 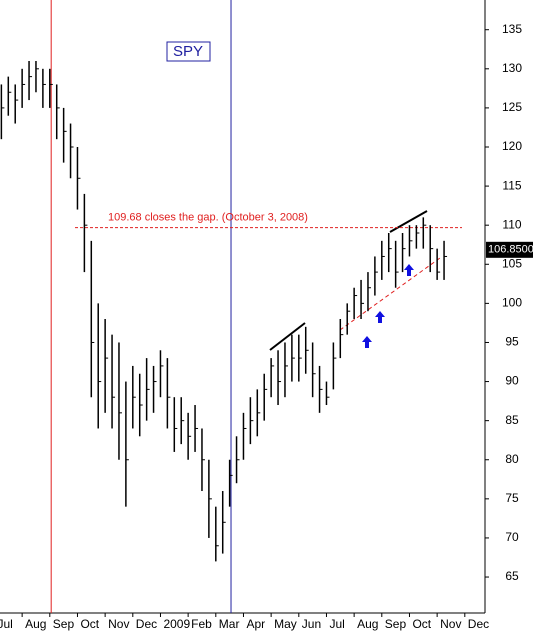 I want to click on y-tick-label: 125, so click(x=512, y=107).